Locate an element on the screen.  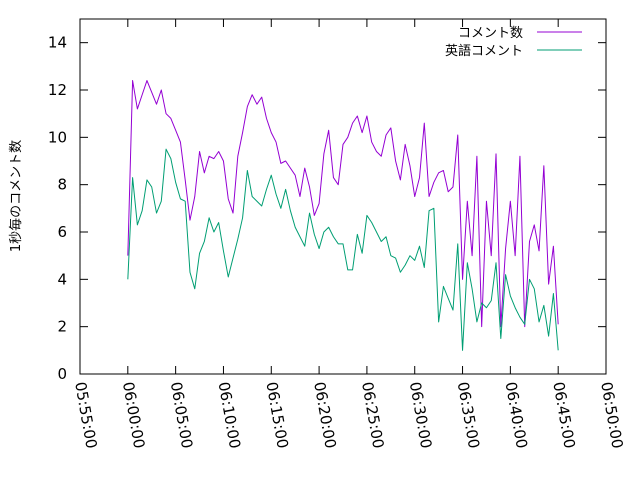
y-tick-label: 12 is located at coordinates (57, 90).